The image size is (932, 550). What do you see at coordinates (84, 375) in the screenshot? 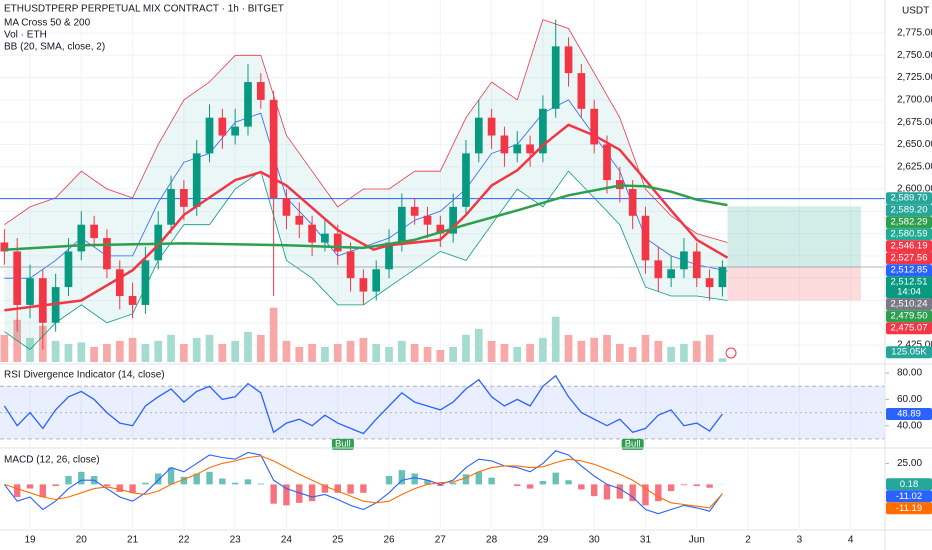
I see `rsi-title: RSI Divergence Indicator (14, close)` at bounding box center [84, 375].